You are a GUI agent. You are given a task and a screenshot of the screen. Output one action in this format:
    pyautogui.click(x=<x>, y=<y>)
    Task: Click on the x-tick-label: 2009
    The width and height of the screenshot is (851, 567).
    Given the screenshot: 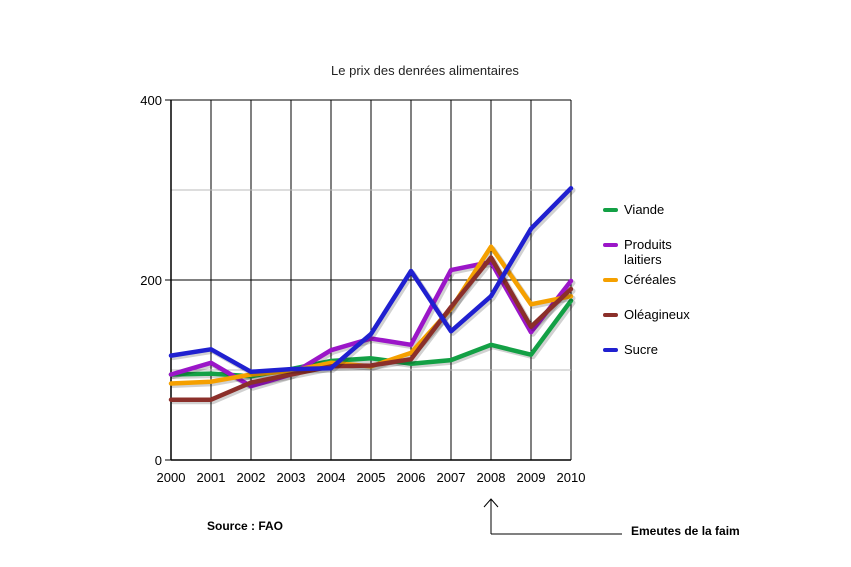 What is the action you would take?
    pyautogui.click(x=531, y=477)
    